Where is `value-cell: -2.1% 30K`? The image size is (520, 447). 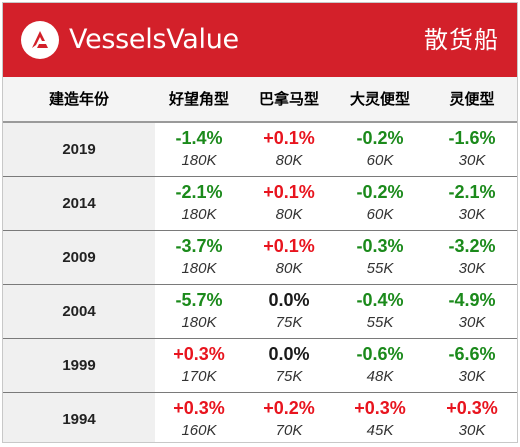
value-cell: -2.1% 30K is located at coordinates (471, 203).